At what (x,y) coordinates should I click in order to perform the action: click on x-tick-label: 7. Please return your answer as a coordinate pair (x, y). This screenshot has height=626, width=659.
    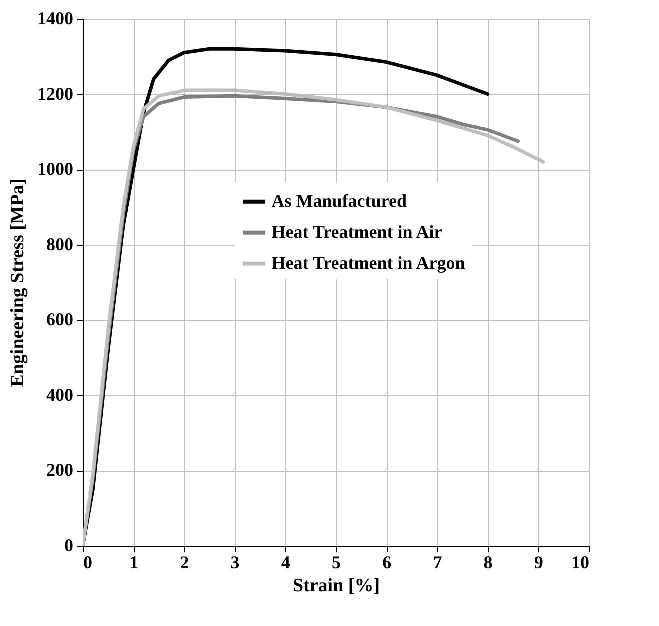
    Looking at the image, I should click on (437, 562).